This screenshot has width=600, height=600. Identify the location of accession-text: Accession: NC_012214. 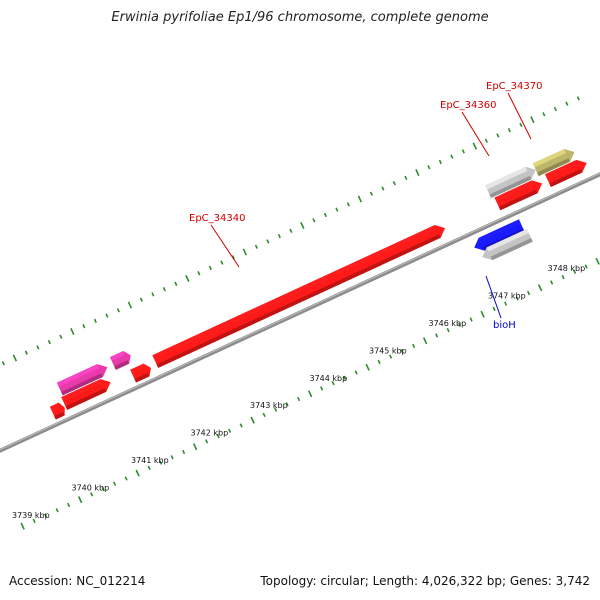
(77, 581).